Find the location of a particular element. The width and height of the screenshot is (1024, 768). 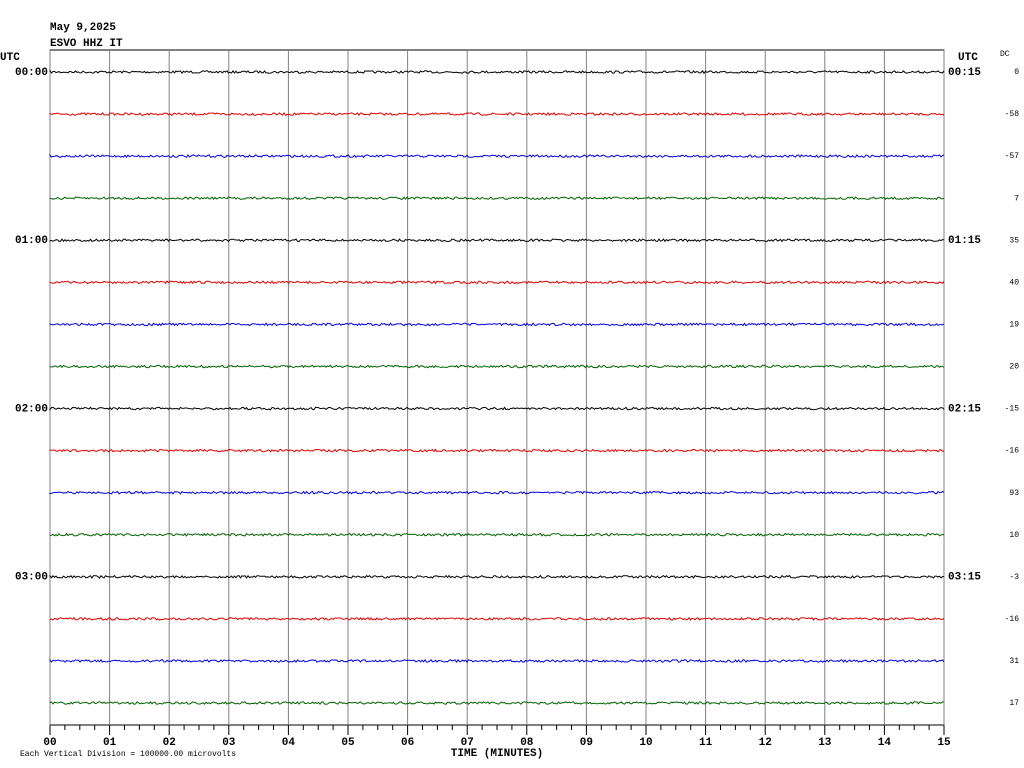

dc-label: DC is located at coordinates (1005, 54).